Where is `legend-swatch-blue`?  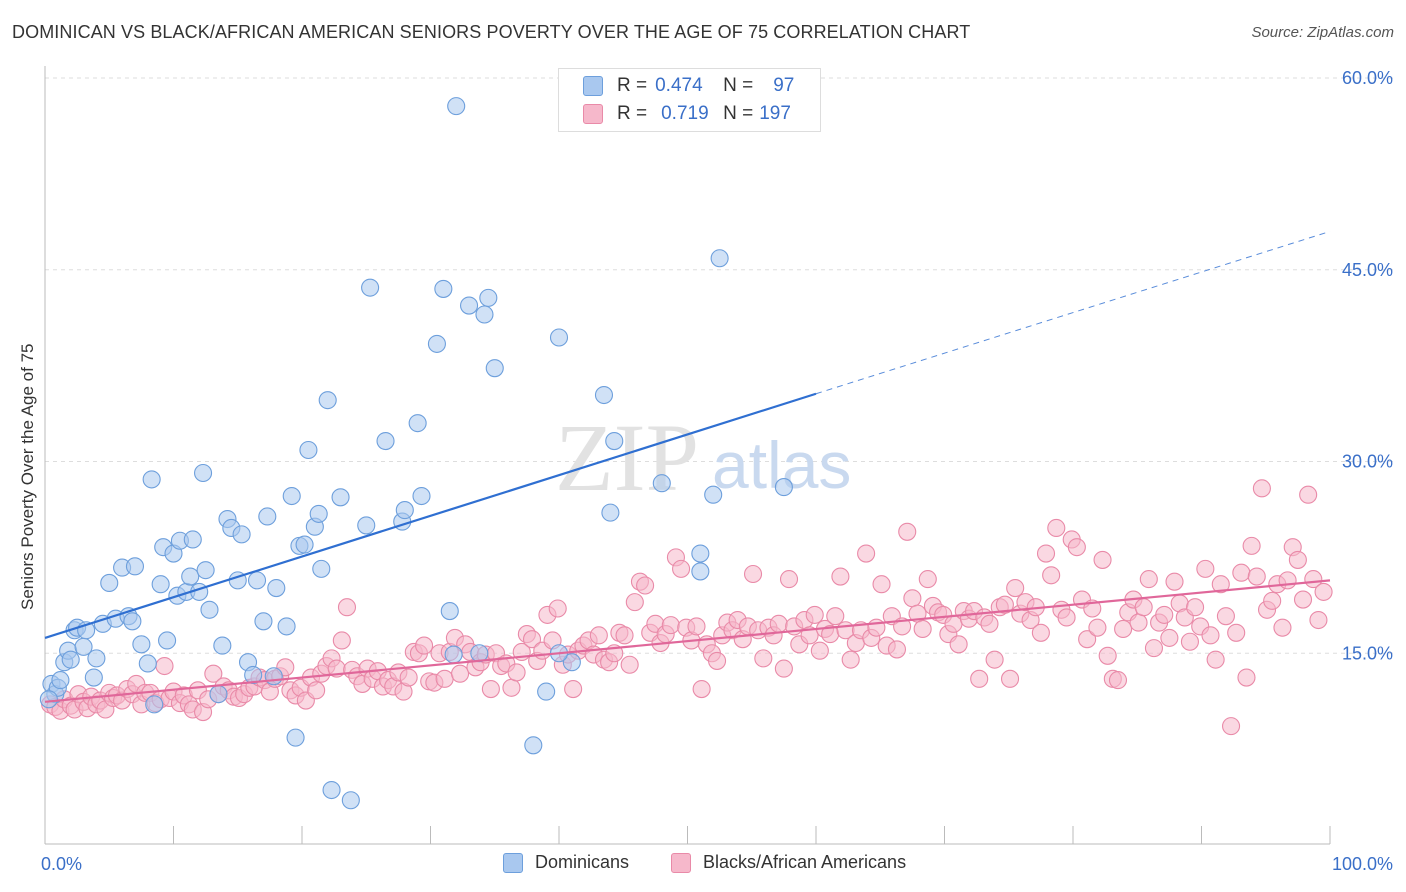 legend-swatch-blue is located at coordinates (513, 862).